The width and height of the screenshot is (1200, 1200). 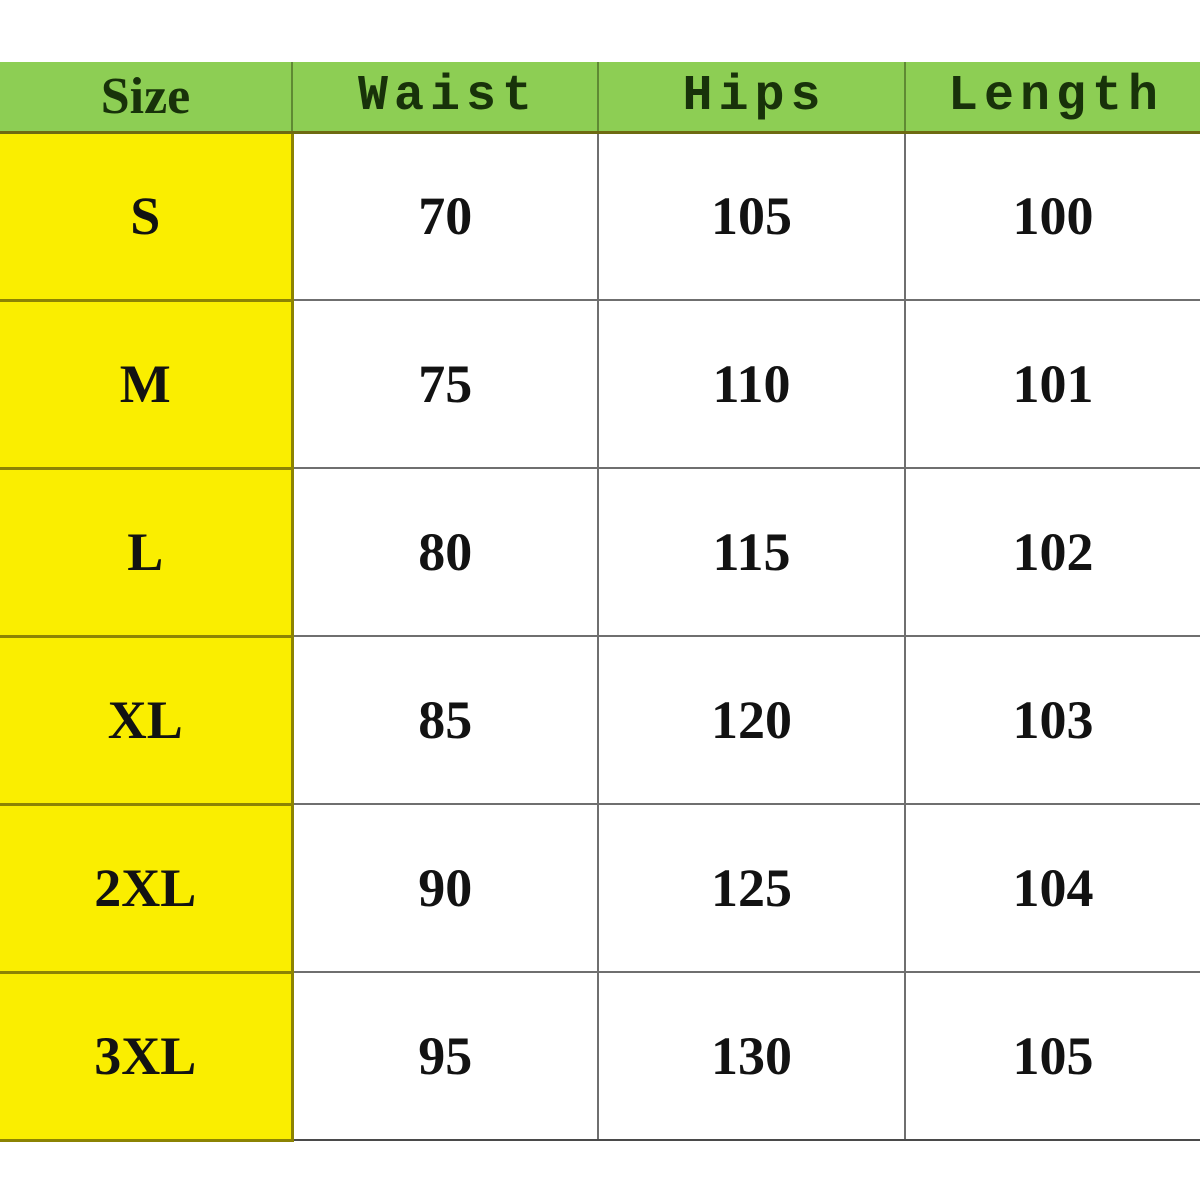 I want to click on cell-waist: 70, so click(x=445, y=216).